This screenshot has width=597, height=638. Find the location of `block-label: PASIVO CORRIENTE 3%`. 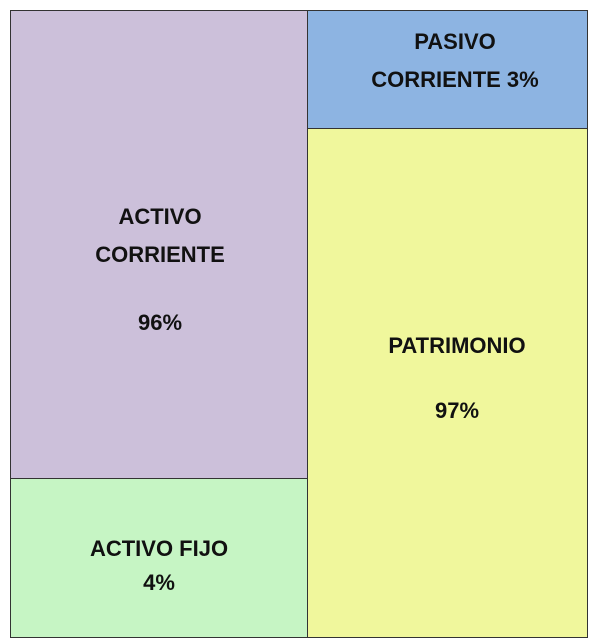

block-label: PASIVO CORRIENTE 3% is located at coordinates (455, 60).